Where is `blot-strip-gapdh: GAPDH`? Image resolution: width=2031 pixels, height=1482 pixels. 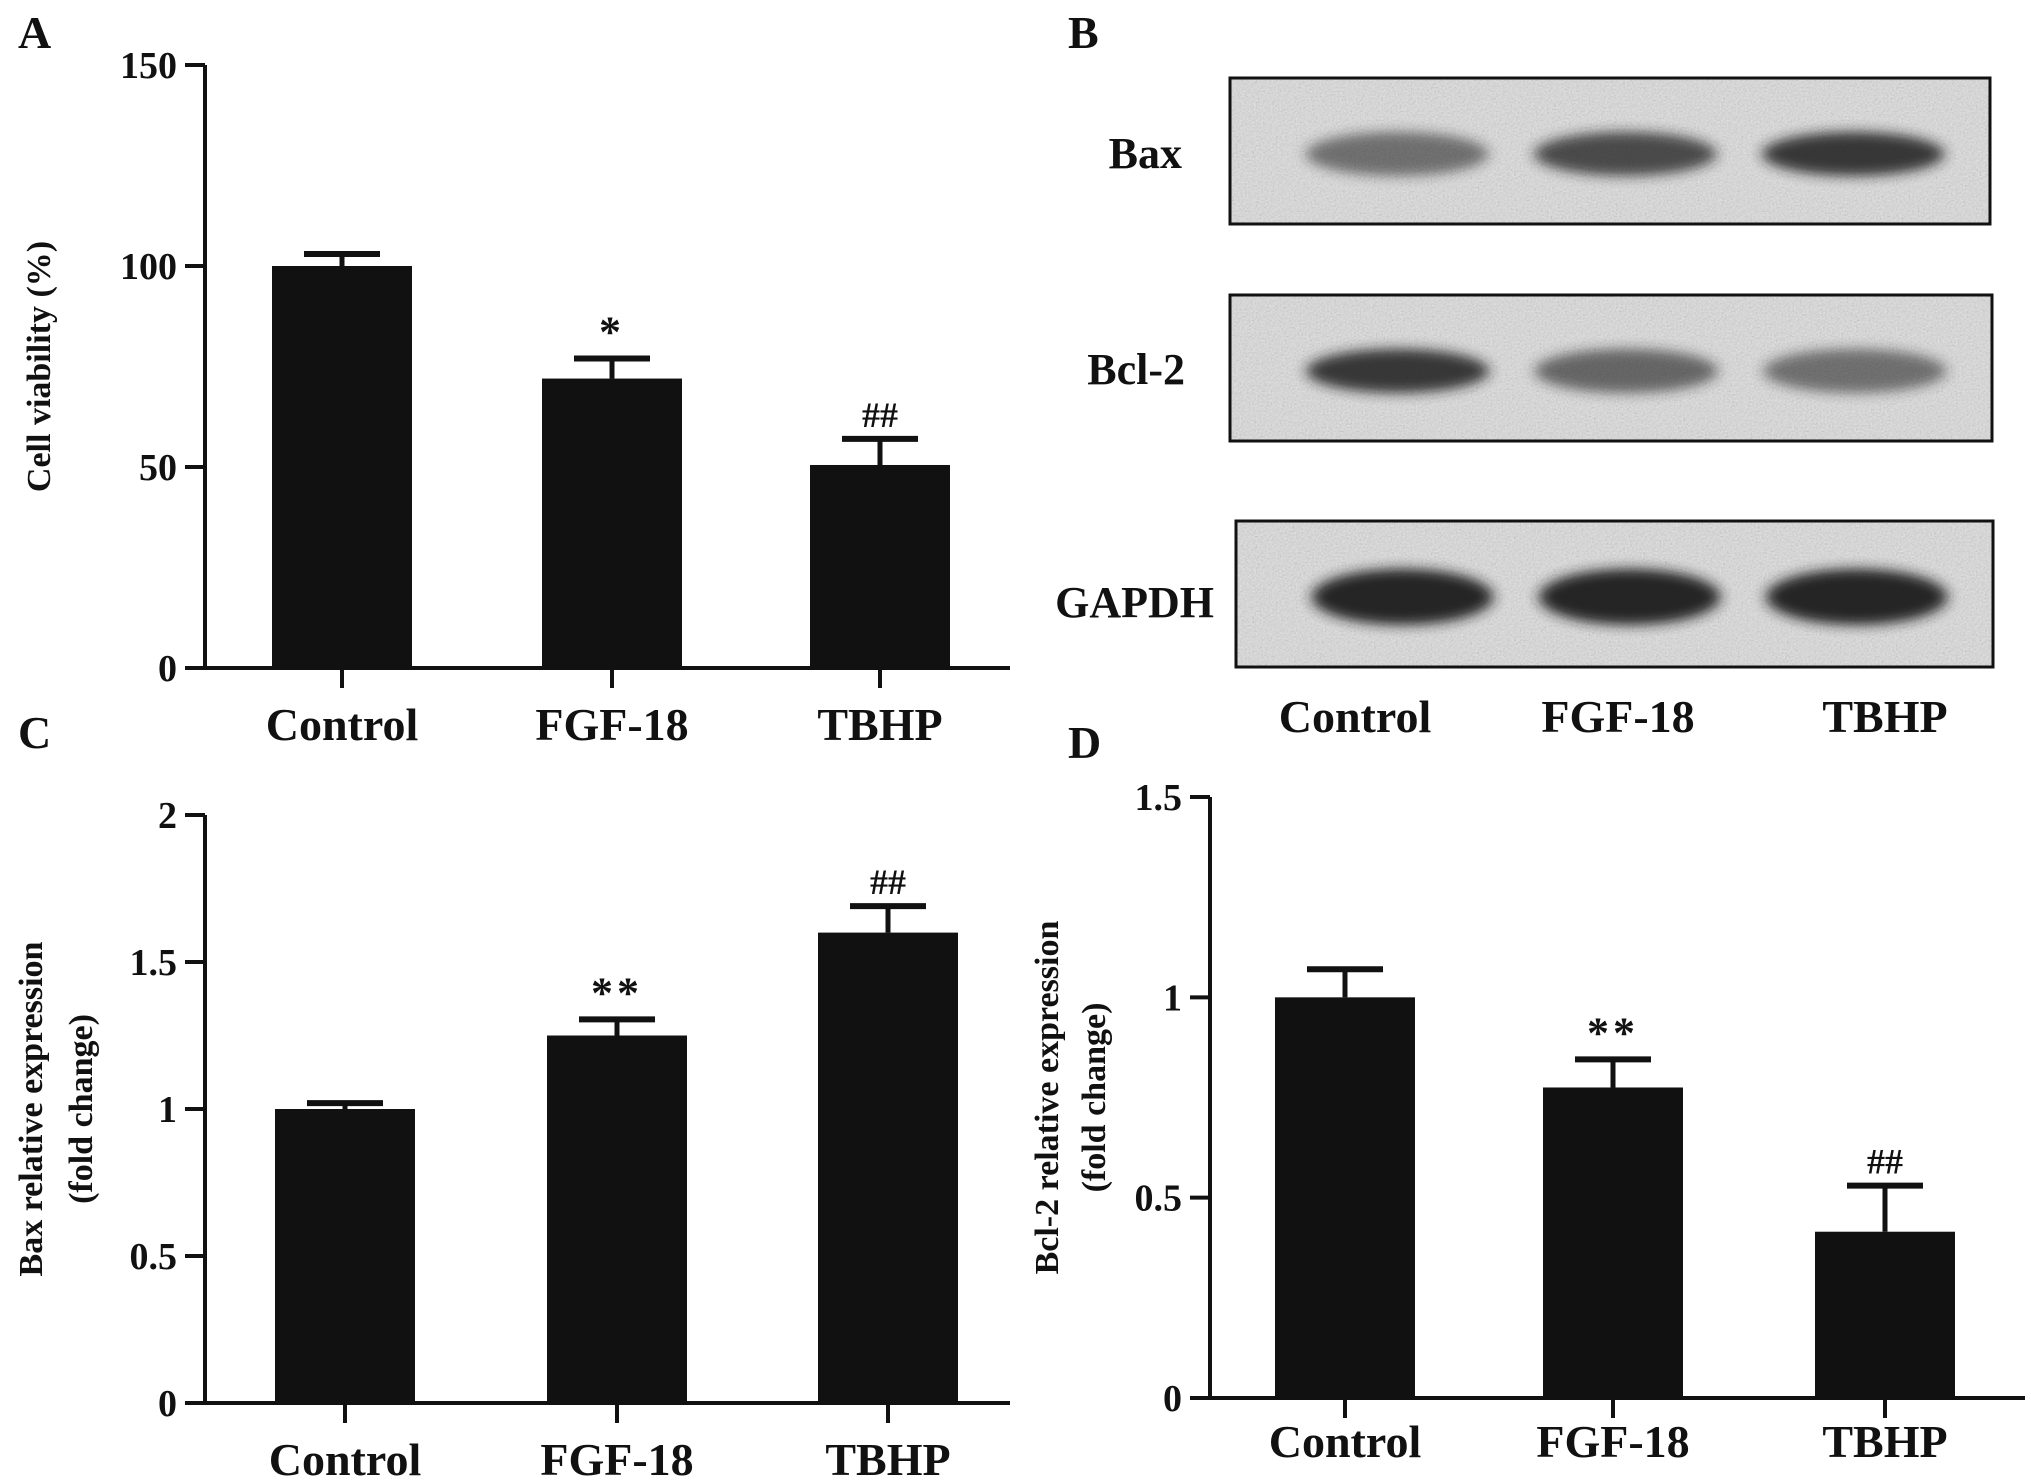
blot-strip-gapdh: GAPDH is located at coordinates (1525, 594).